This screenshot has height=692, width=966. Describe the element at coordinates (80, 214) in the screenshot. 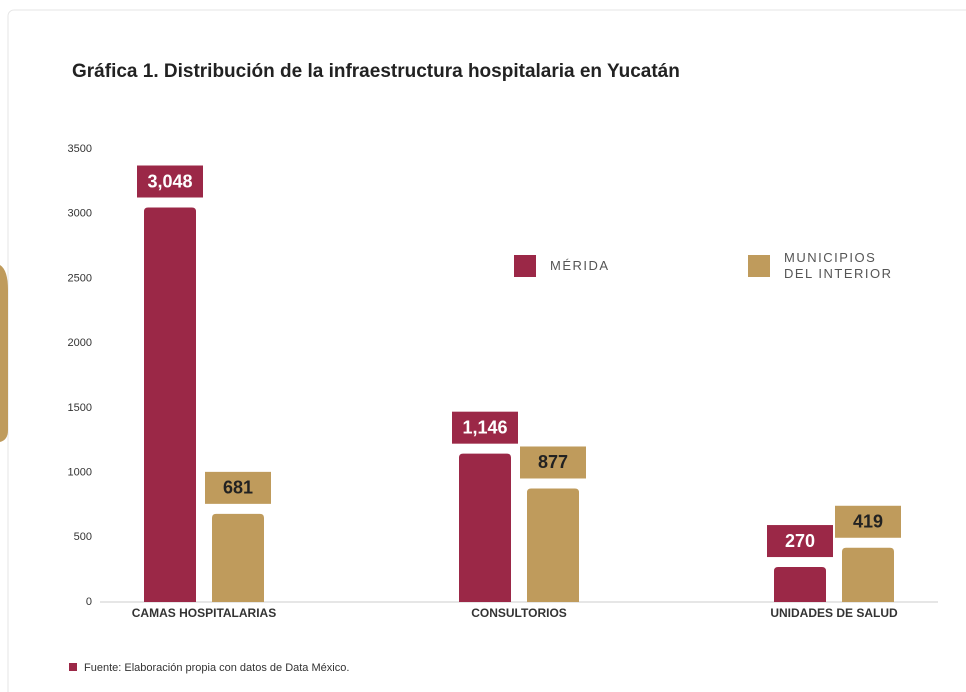

I see `y-tick-label: 3000` at that location.